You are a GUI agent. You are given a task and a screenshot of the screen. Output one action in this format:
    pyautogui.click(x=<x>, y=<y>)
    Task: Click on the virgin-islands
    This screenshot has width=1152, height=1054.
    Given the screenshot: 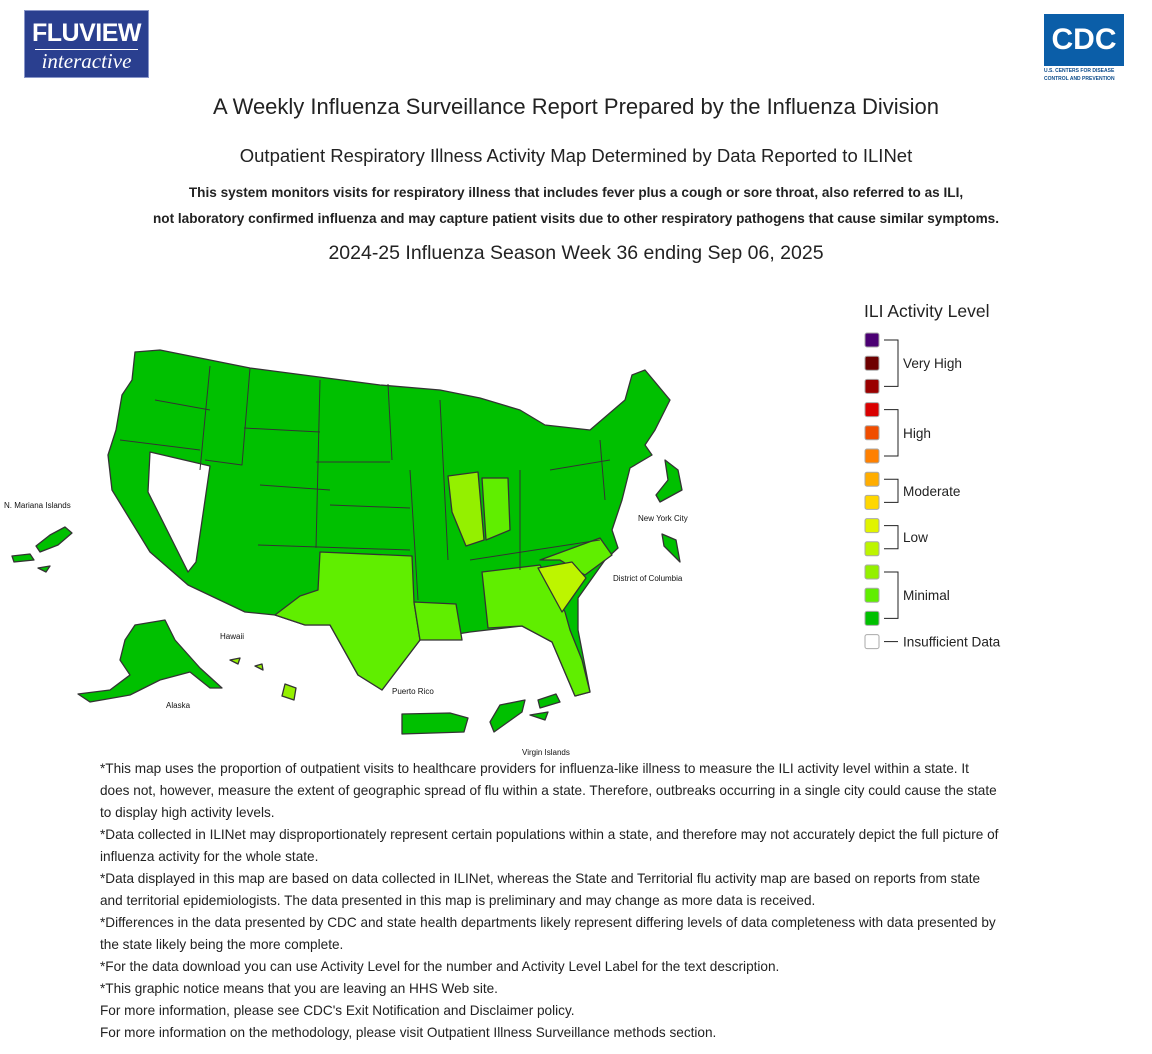 What is the action you would take?
    pyautogui.click(x=525, y=713)
    